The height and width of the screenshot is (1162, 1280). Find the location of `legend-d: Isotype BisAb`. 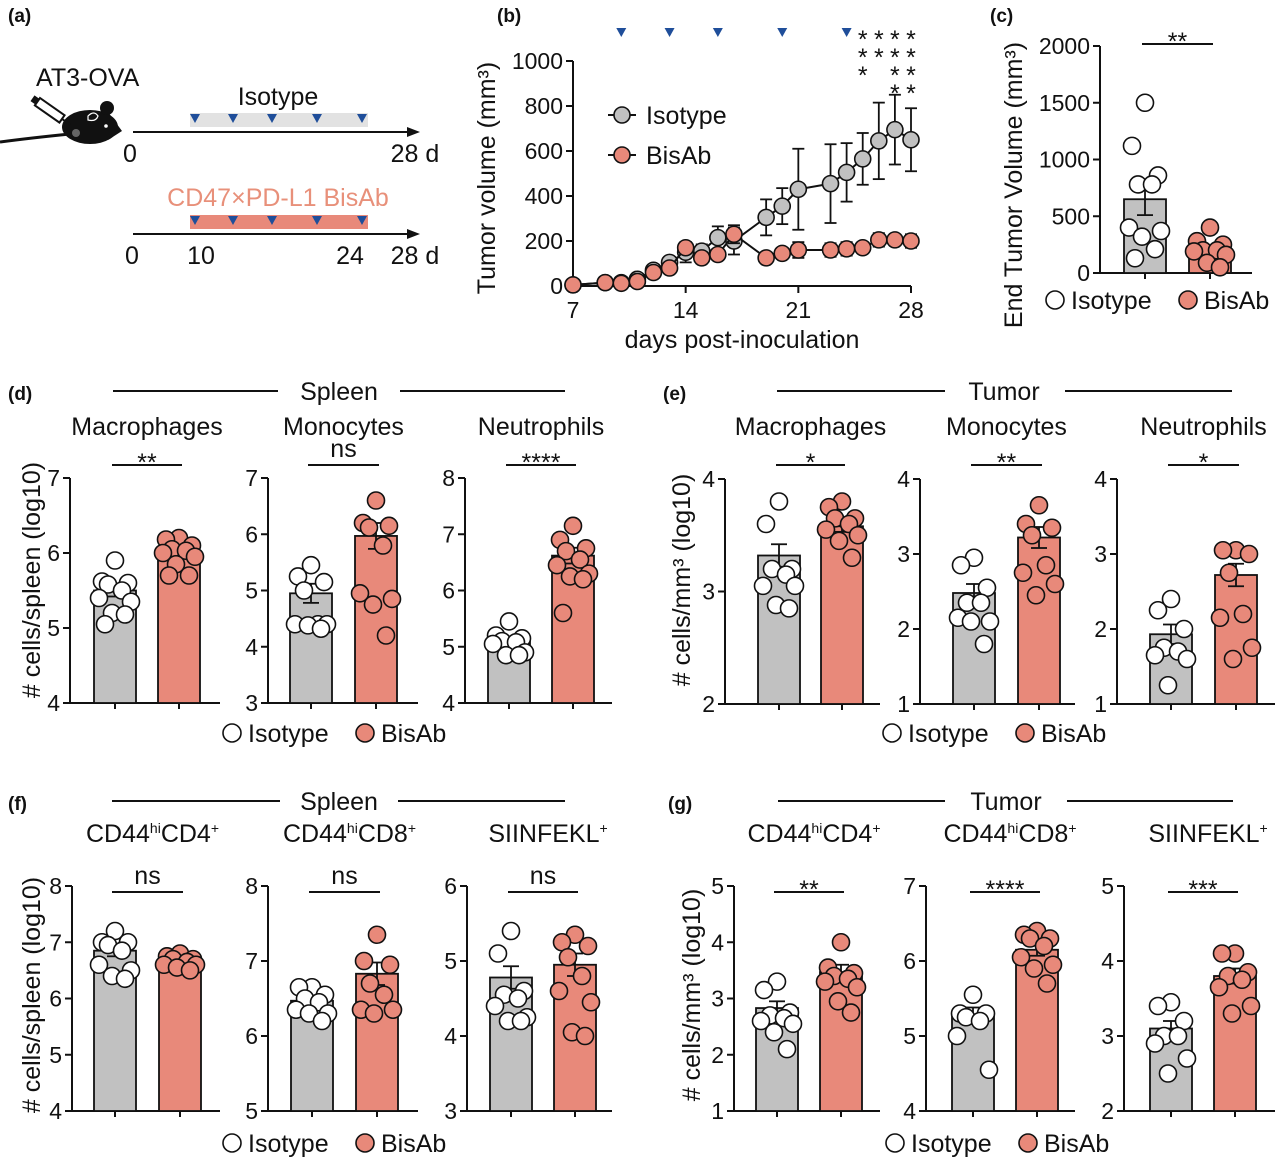

legend-d: Isotype BisAb is located at coordinates (334, 734).